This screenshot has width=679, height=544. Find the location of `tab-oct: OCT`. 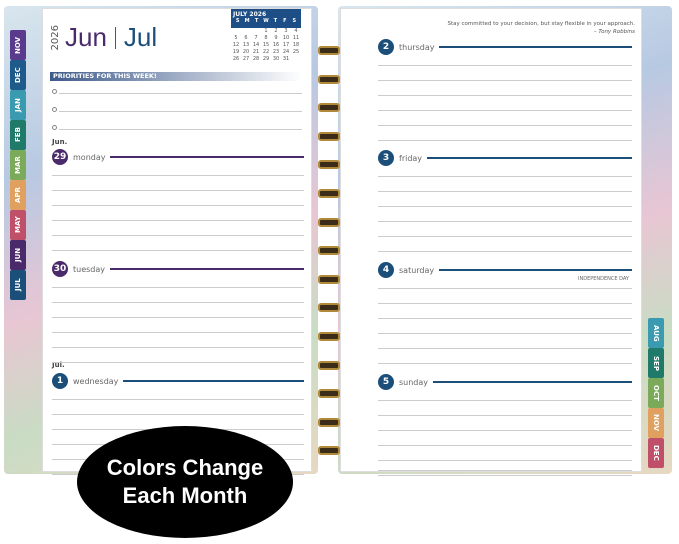

tab-oct: OCT is located at coordinates (656, 393).